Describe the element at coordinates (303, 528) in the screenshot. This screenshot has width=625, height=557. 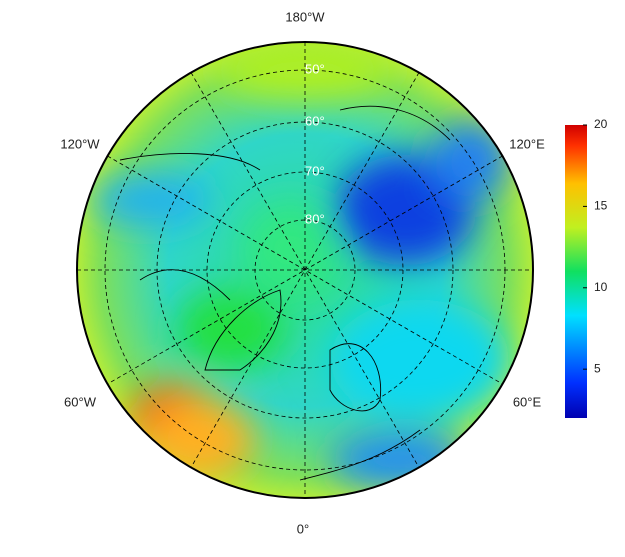
I see `longitude-label: 0°` at that location.